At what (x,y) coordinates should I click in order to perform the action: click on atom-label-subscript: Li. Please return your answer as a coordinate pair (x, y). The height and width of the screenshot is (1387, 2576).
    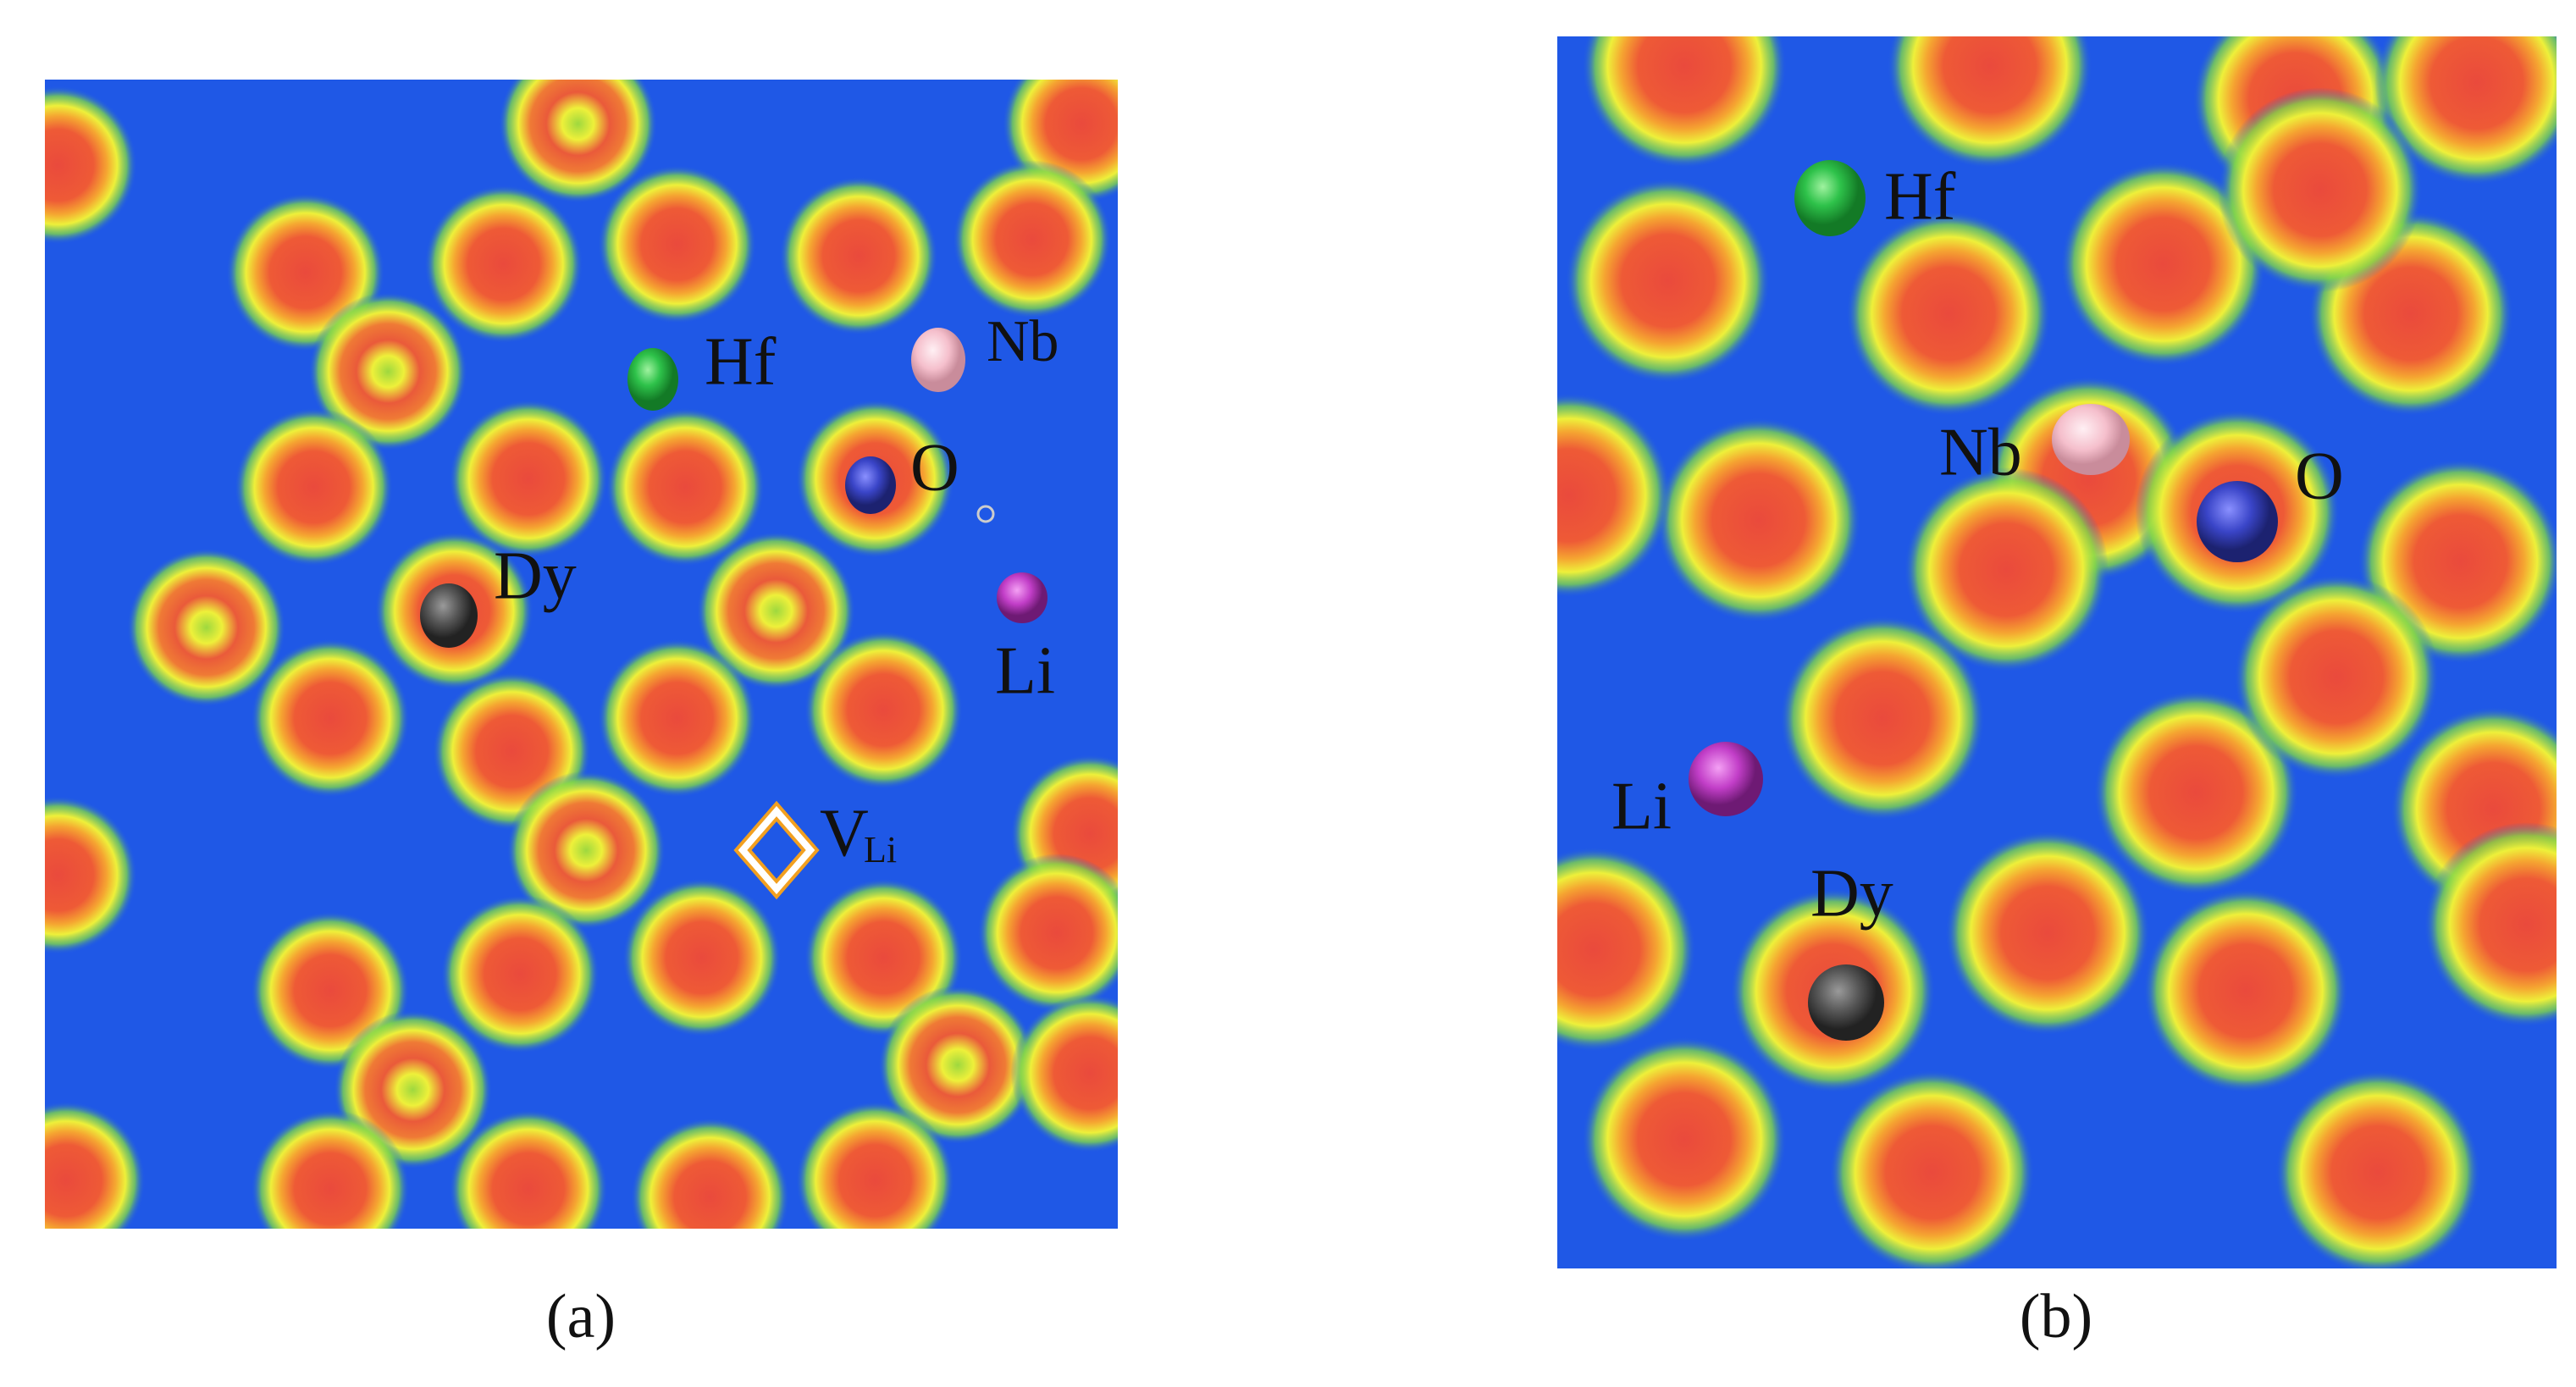
    Looking at the image, I should click on (880, 849).